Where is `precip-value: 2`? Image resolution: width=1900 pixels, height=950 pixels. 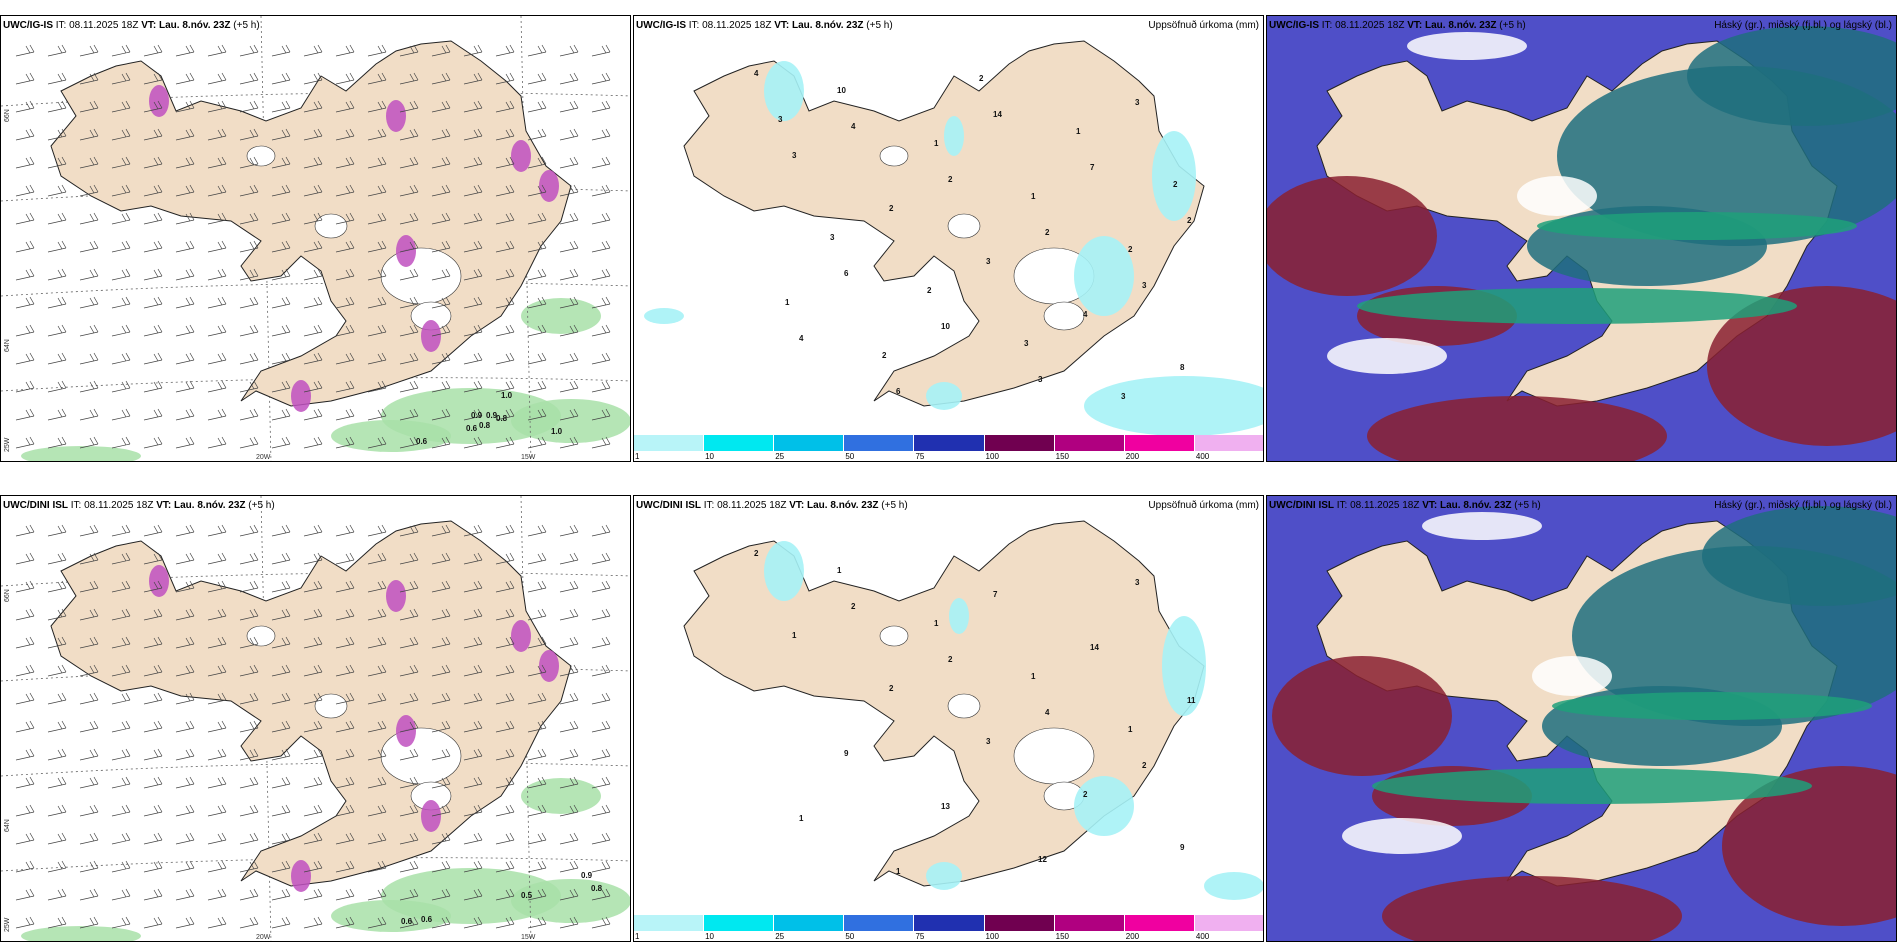 precip-value: 2 is located at coordinates (1189, 220).